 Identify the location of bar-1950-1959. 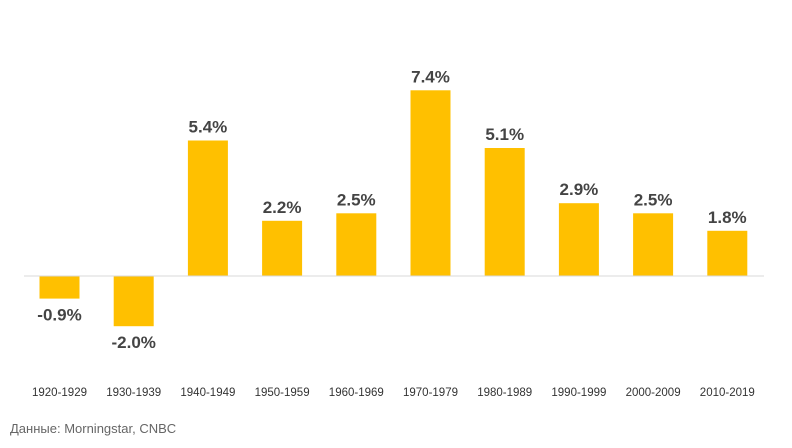
(282, 248).